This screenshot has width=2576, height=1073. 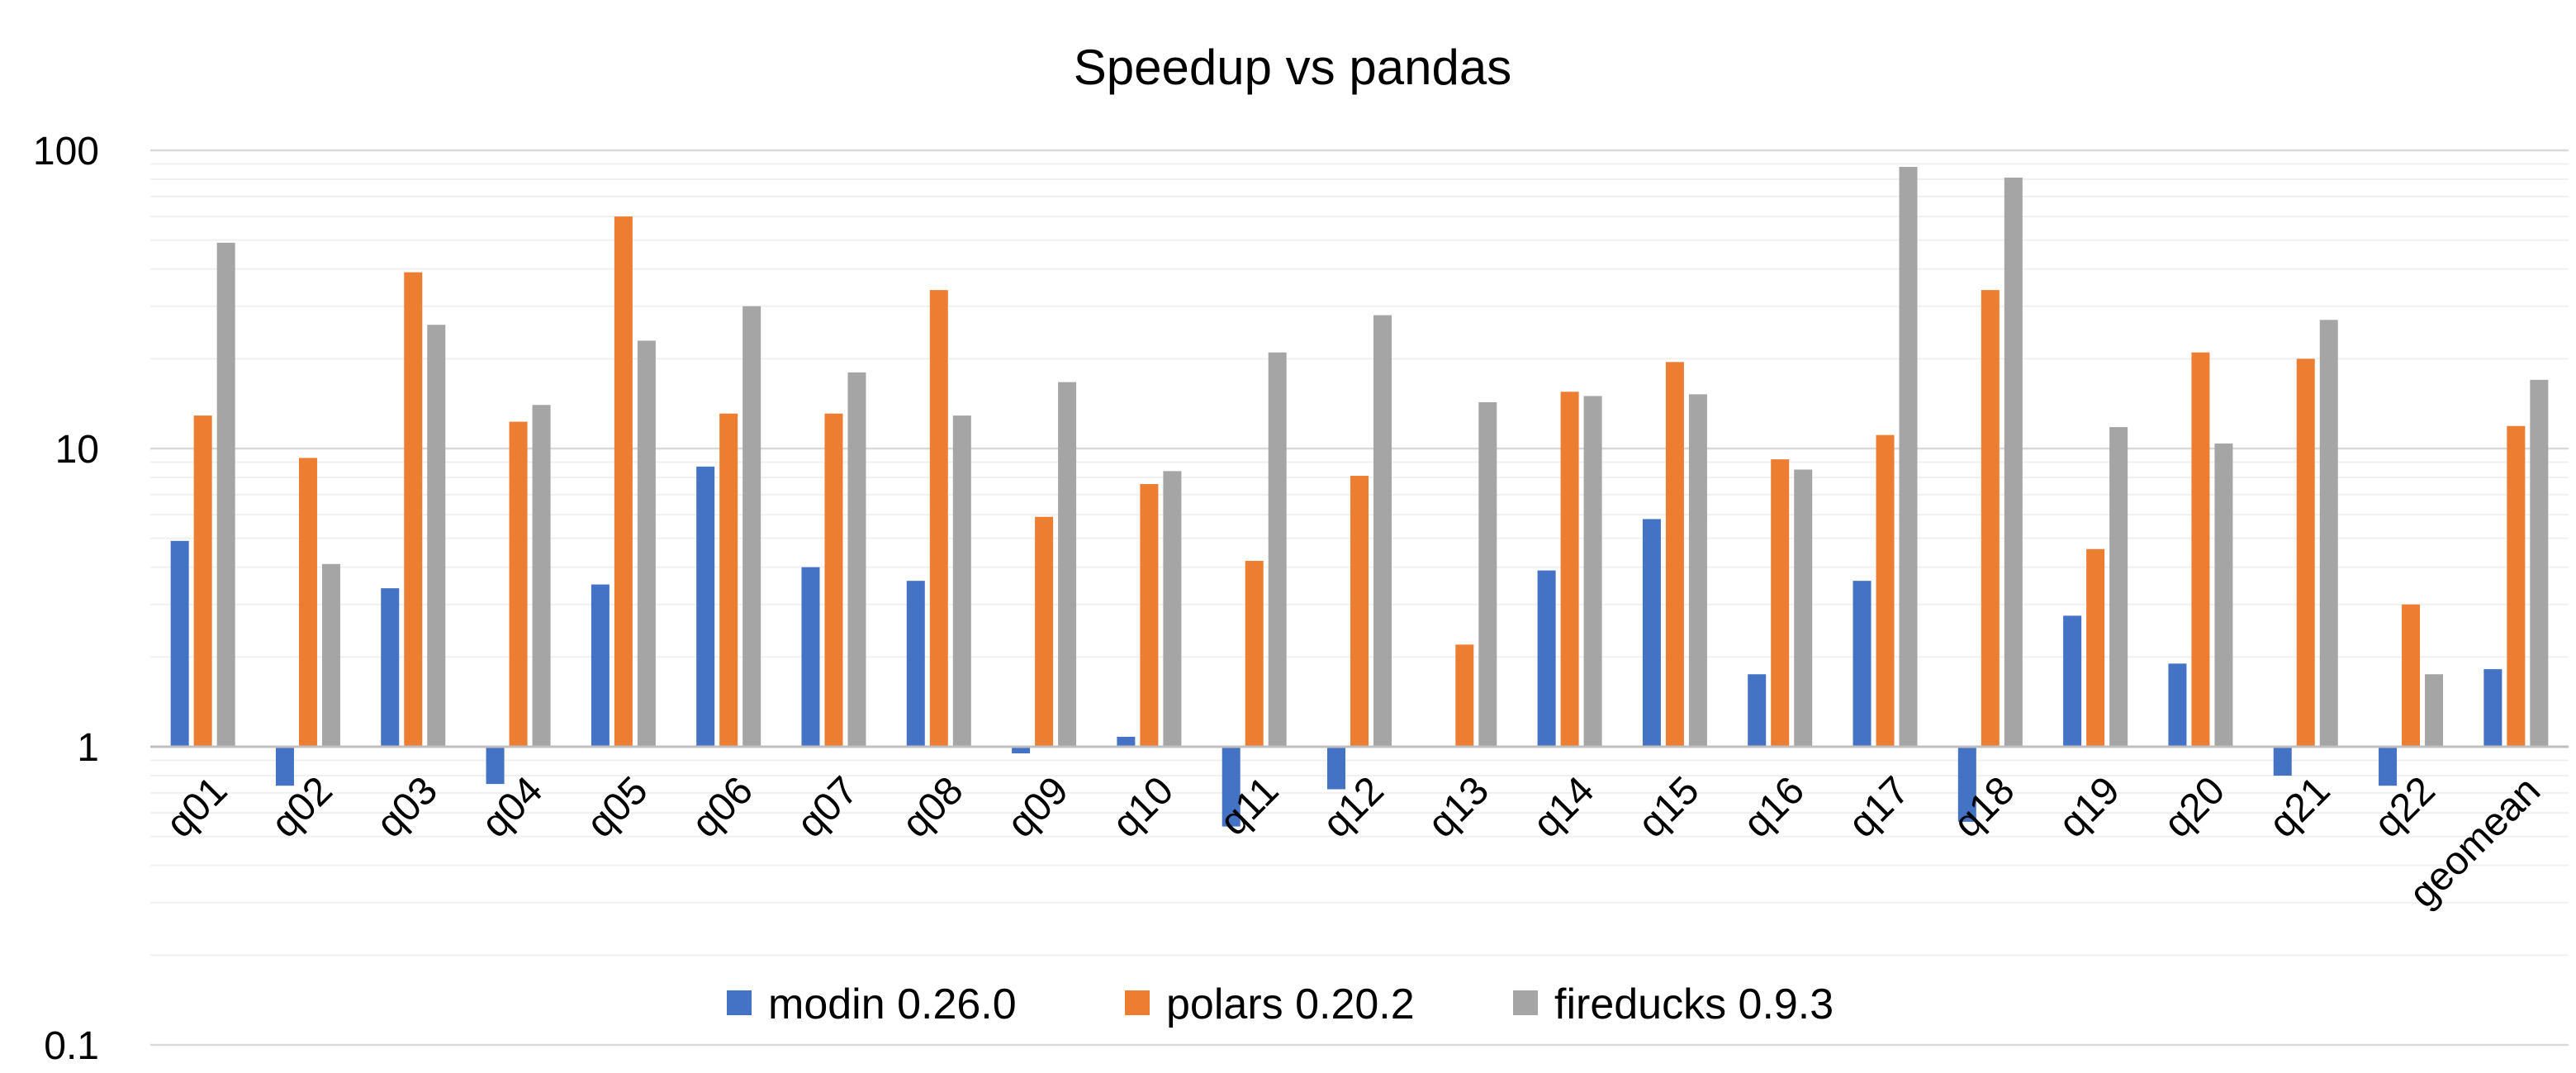 What do you see at coordinates (1487, 574) in the screenshot?
I see `bar-fireducks-q13` at bounding box center [1487, 574].